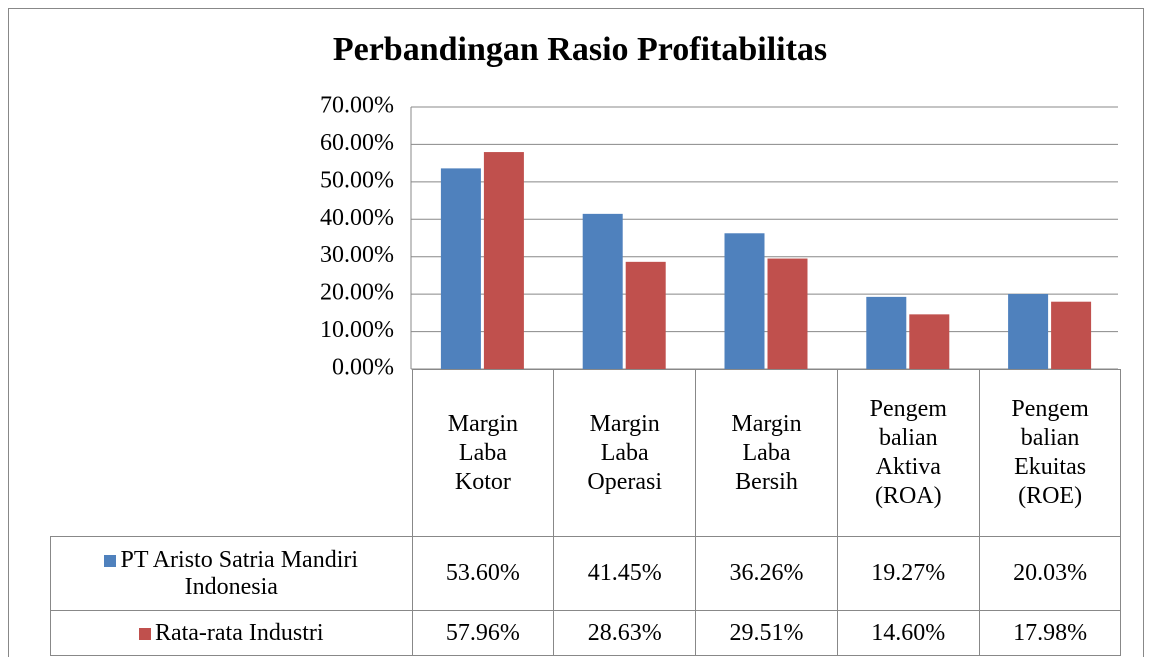 The width and height of the screenshot is (1149, 657). What do you see at coordinates (357, 255) in the screenshot?
I see `y-tick-label: 30.00%` at bounding box center [357, 255].